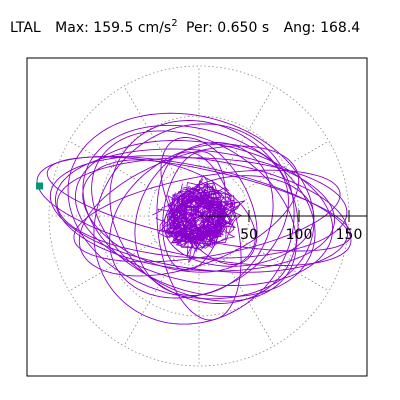 The image size is (400, 400). What do you see at coordinates (25, 28) in the screenshot?
I see `station-code: LTAL` at bounding box center [25, 28].